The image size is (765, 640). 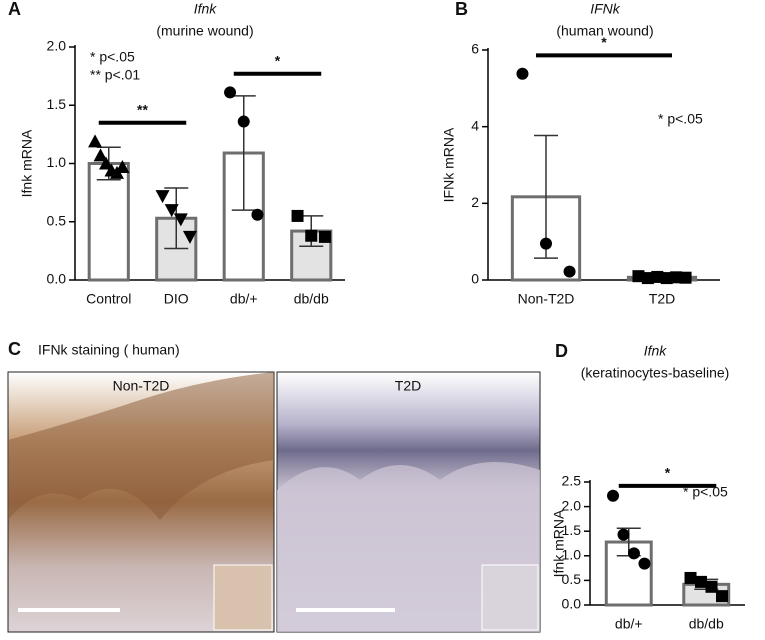 I want to click on significance-label: **, so click(x=142, y=109).